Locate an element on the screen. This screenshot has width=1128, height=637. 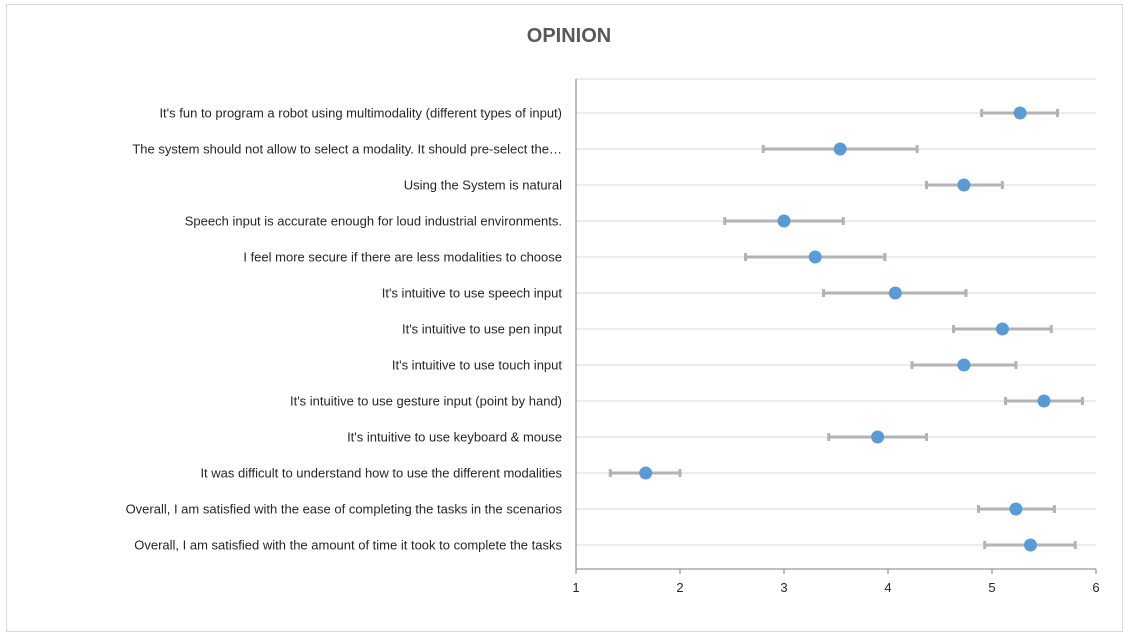
x-tick-label: 1 is located at coordinates (575, 587).